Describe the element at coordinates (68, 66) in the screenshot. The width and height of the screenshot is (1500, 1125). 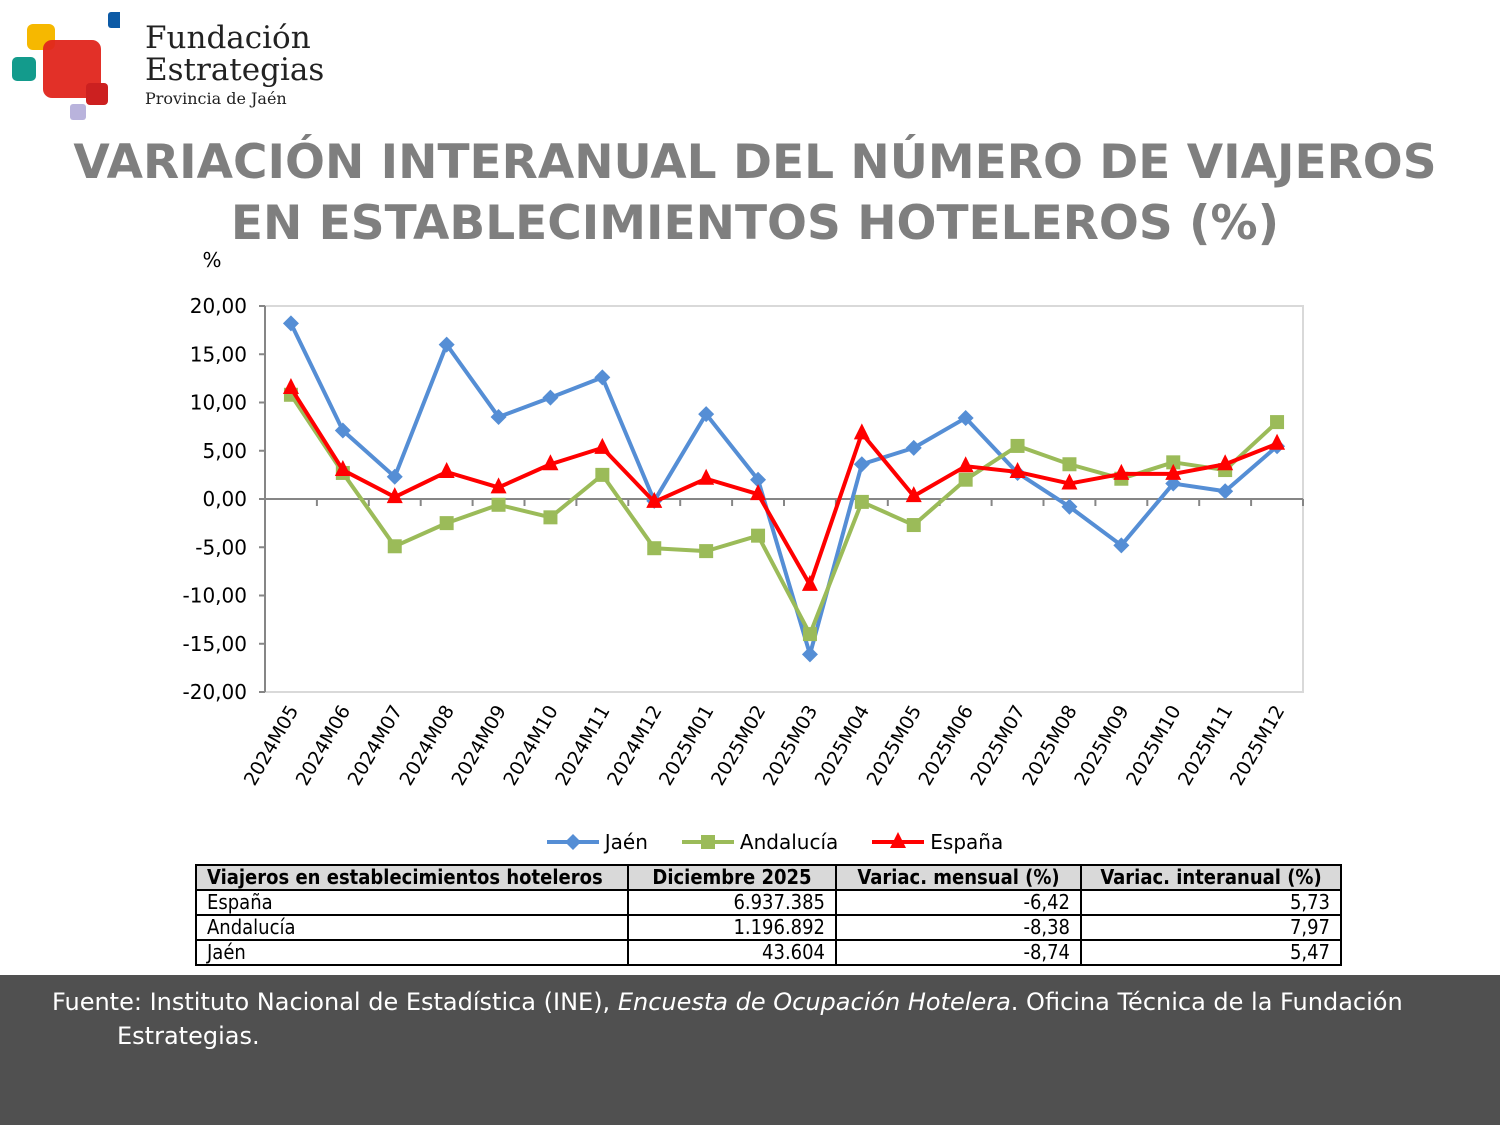
I see `logo-squares-icon` at that location.